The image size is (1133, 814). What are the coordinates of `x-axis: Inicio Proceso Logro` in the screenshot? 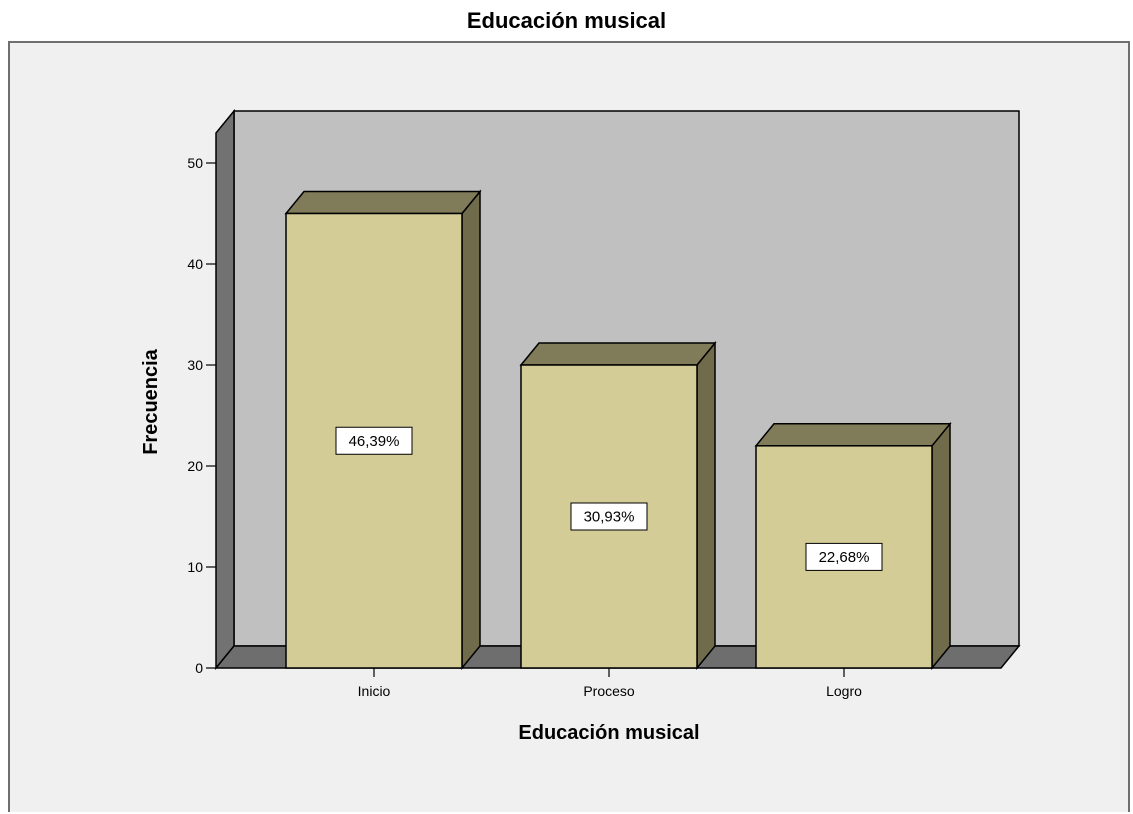 It's located at (608, 683).